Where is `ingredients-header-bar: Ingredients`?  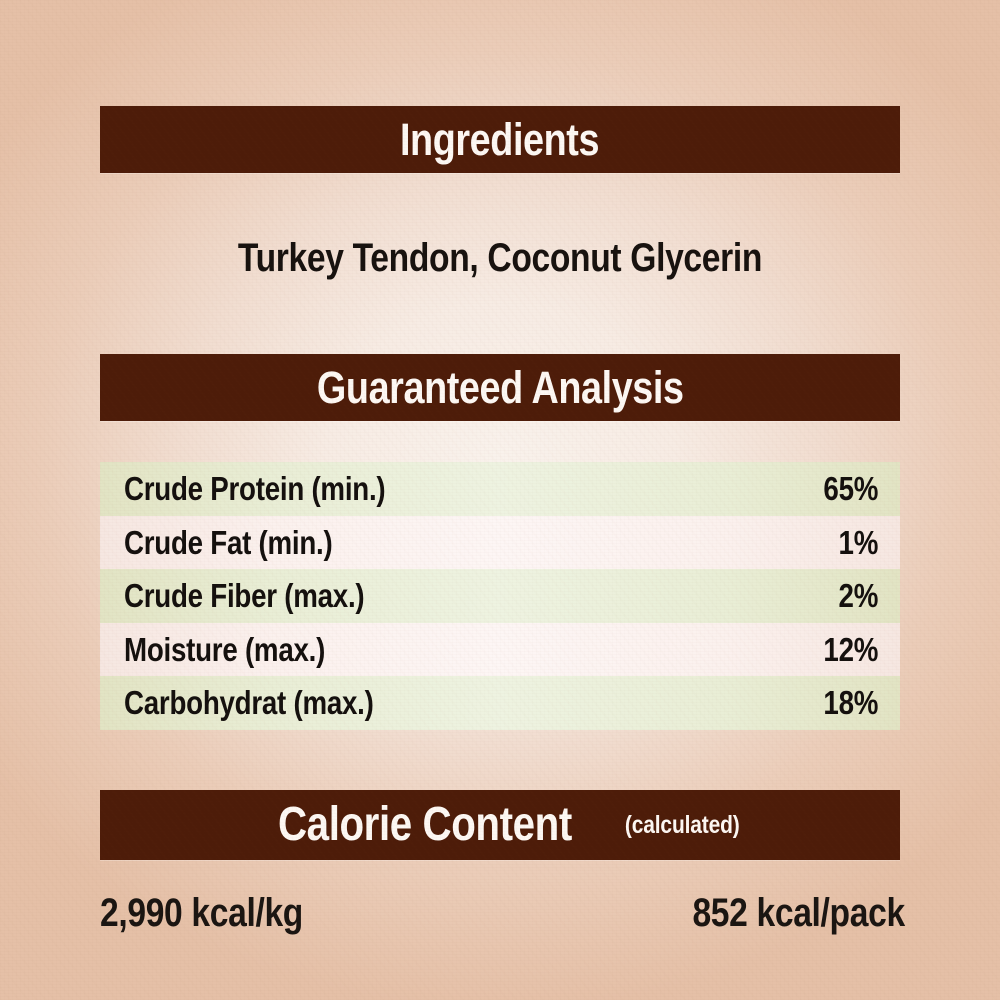 ingredients-header-bar: Ingredients is located at coordinates (500, 139).